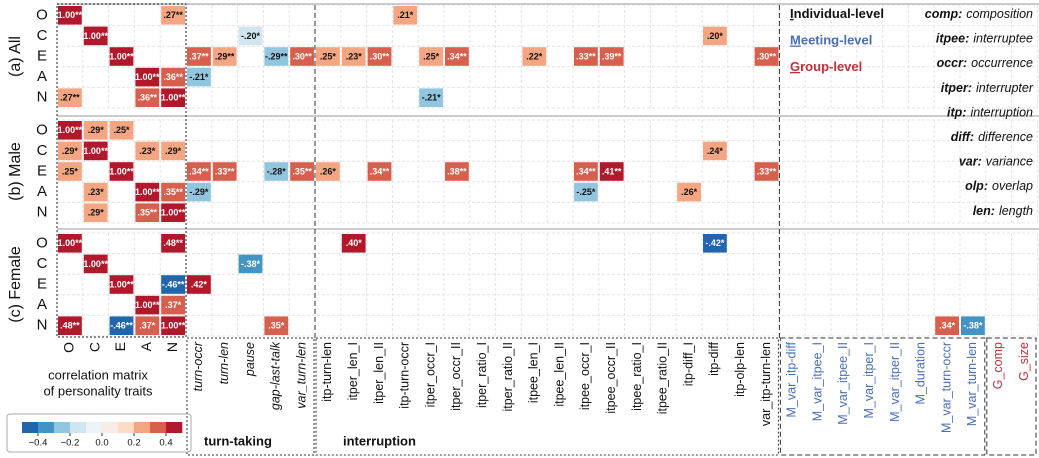 The width and height of the screenshot is (1039, 458). I want to click on abbreviation: olp: overlap, so click(999, 186).